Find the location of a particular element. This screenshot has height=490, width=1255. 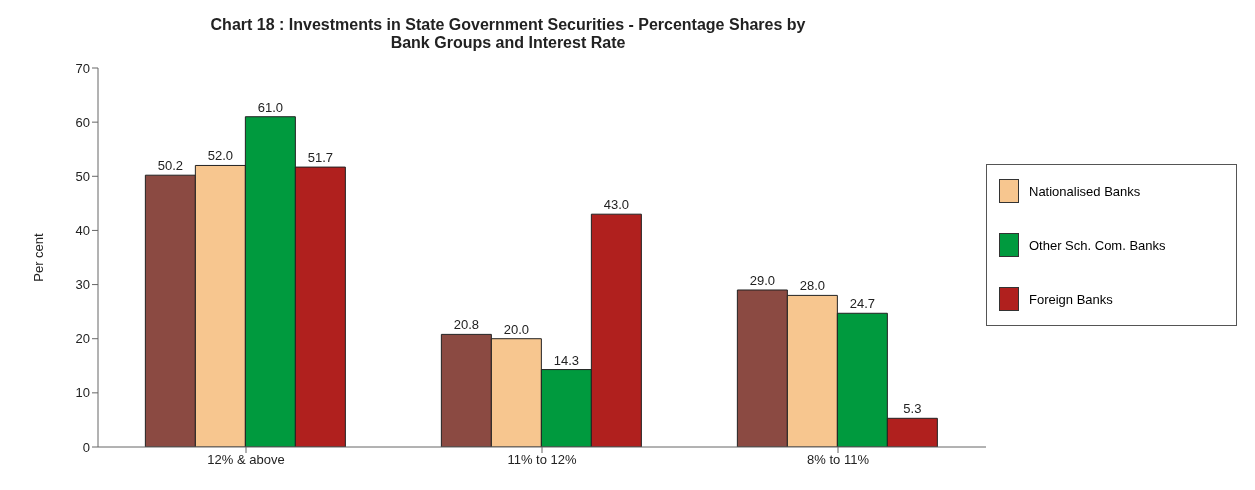

data-label: 28.0 is located at coordinates (812, 286).